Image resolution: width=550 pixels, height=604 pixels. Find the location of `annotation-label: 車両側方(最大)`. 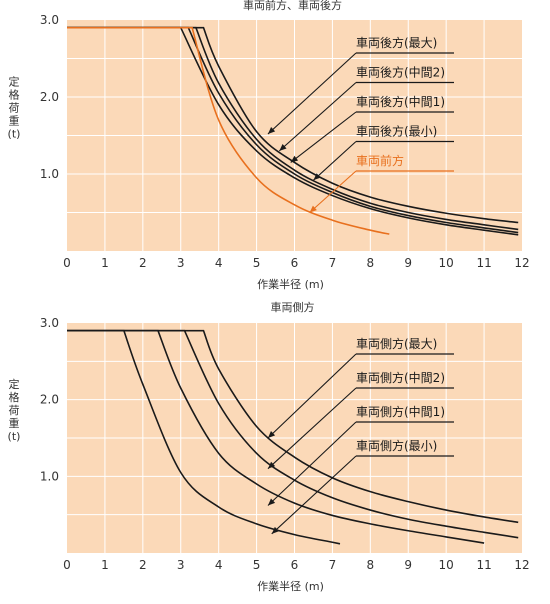

annotation-label: 車両側方(最大) is located at coordinates (396, 343).